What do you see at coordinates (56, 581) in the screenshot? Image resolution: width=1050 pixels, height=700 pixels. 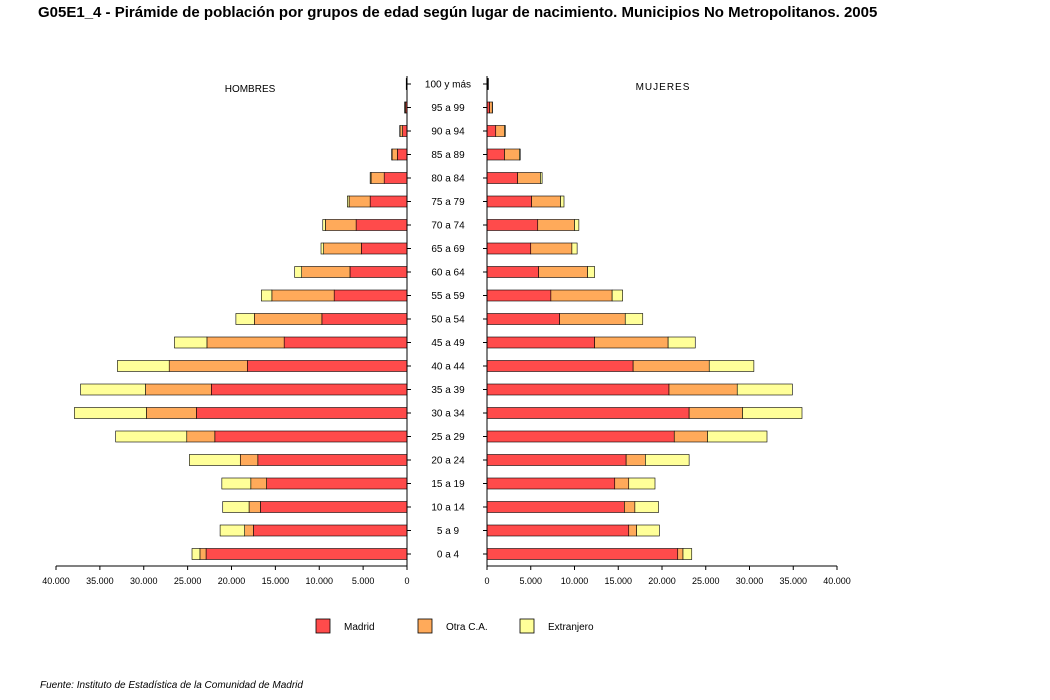 I see `x-tick-label-hombres: 40.000` at bounding box center [56, 581].